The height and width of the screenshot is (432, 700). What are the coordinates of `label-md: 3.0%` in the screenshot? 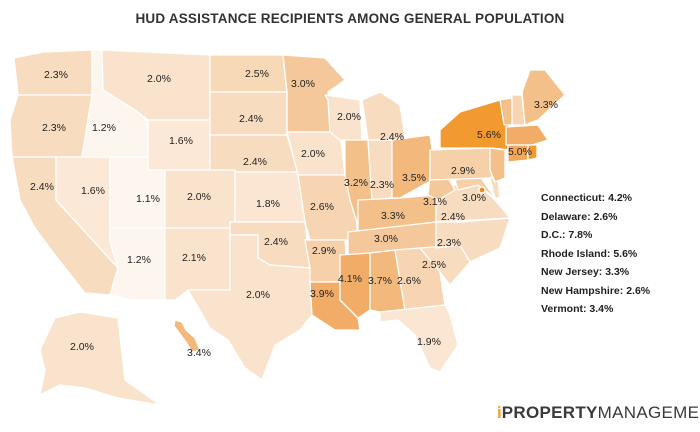 It's located at (474, 198).